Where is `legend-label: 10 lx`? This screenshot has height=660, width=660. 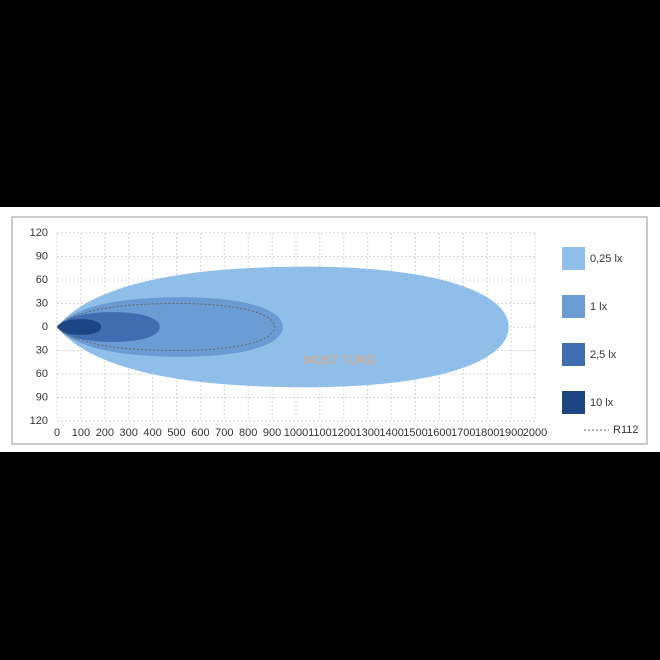 legend-label: 10 lx is located at coordinates (602, 403).